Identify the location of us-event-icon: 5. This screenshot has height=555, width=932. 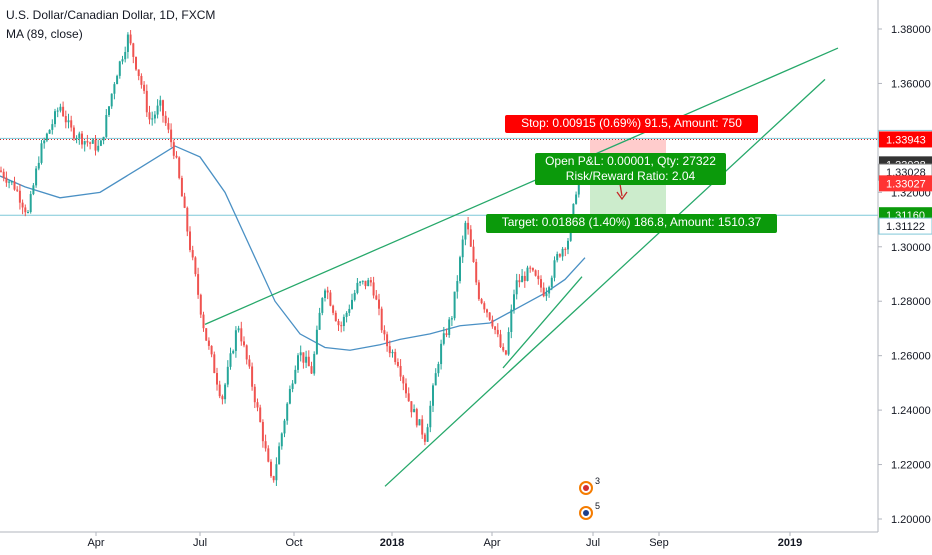
(589, 510).